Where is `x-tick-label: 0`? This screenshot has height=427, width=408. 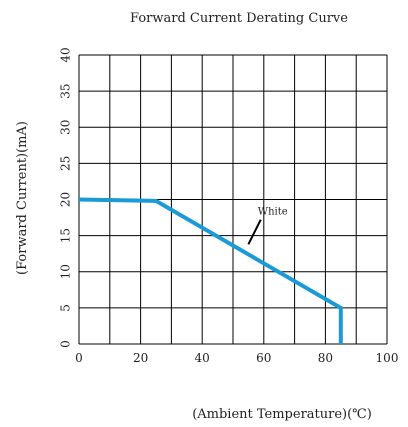
x-tick-label: 0 is located at coordinates (79, 358).